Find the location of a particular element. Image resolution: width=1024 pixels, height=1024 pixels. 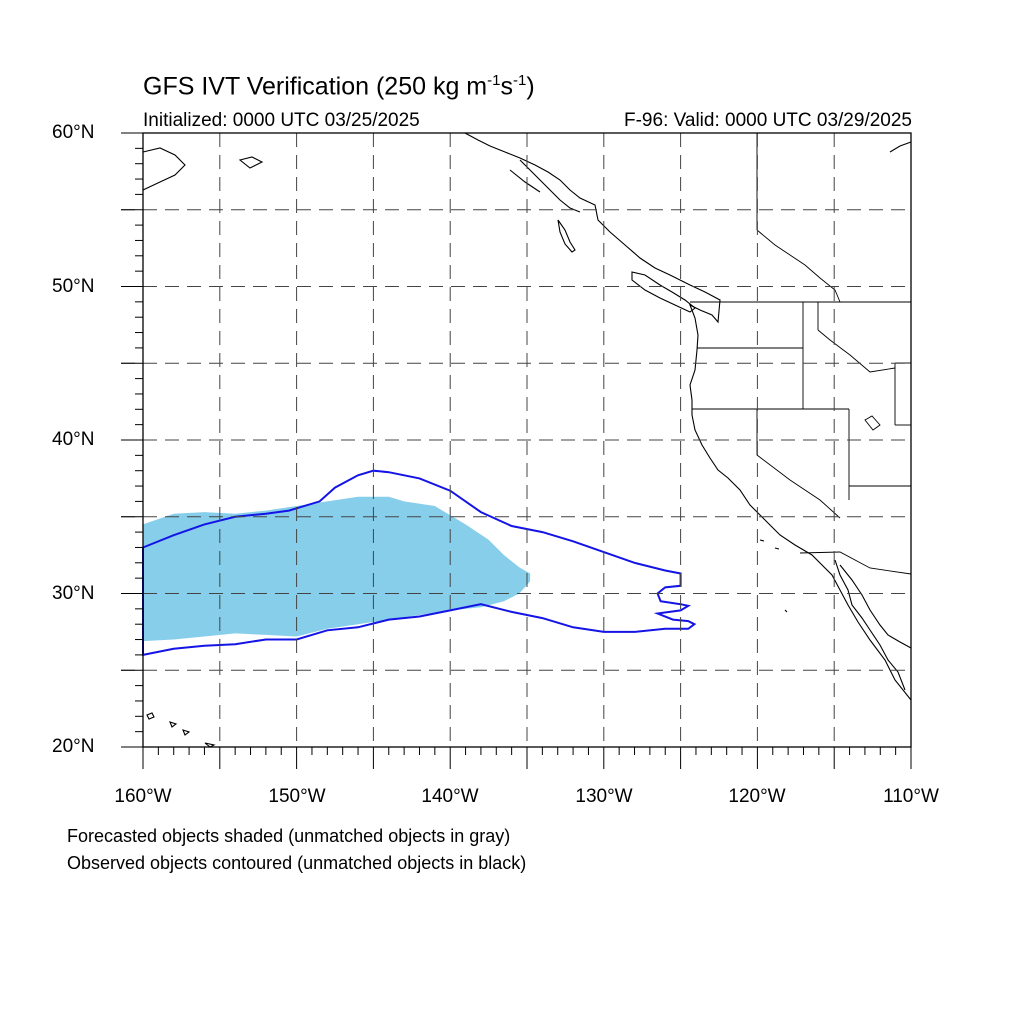

forecast-object is located at coordinates (337, 569).